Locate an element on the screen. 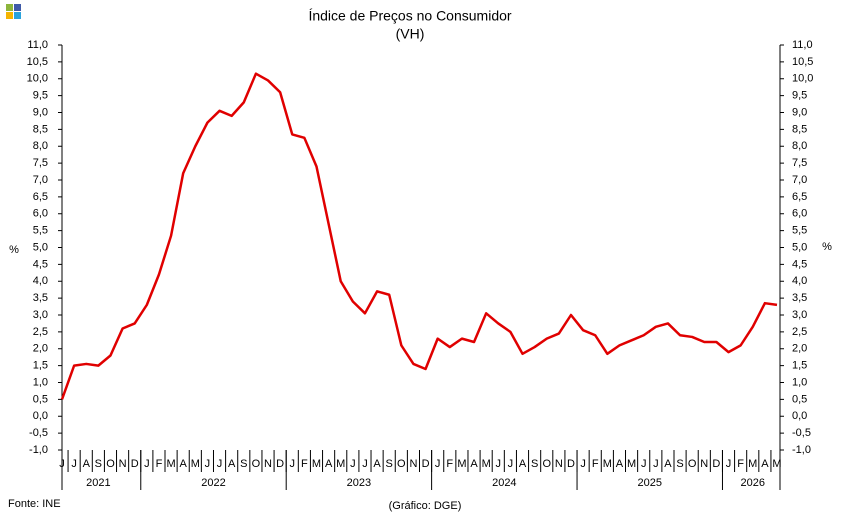 The height and width of the screenshot is (518, 843). y-tick-label: 1,5 is located at coordinates (799, 366).